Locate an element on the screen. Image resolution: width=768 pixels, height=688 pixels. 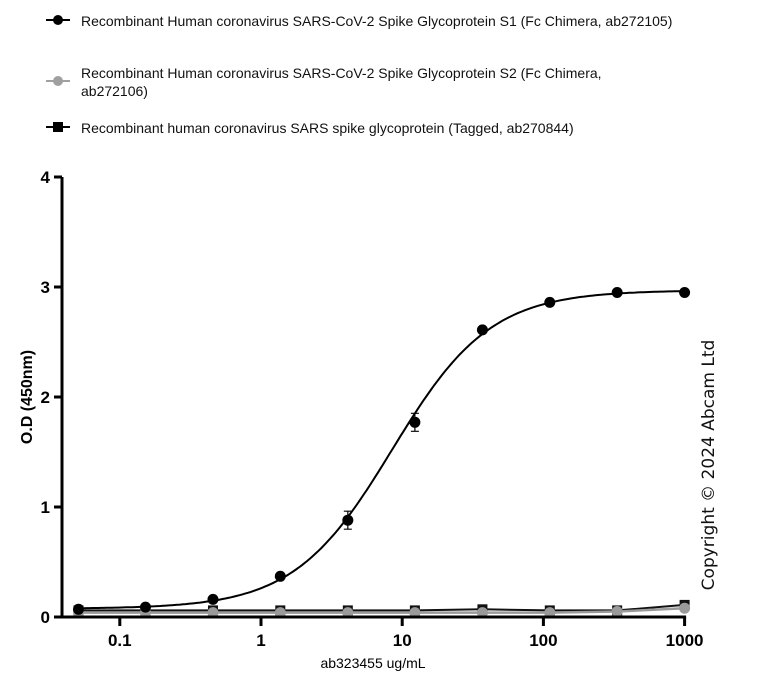
s2-curve is located at coordinates (381, 610).